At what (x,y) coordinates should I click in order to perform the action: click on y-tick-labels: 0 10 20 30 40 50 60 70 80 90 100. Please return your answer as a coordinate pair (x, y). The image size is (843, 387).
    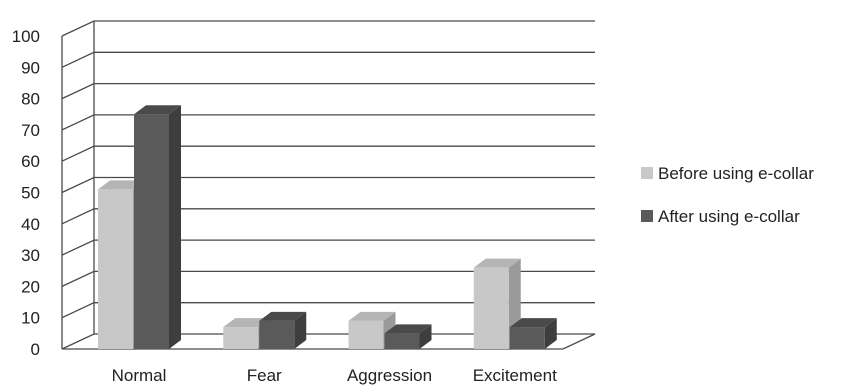
    Looking at the image, I should click on (26, 193).